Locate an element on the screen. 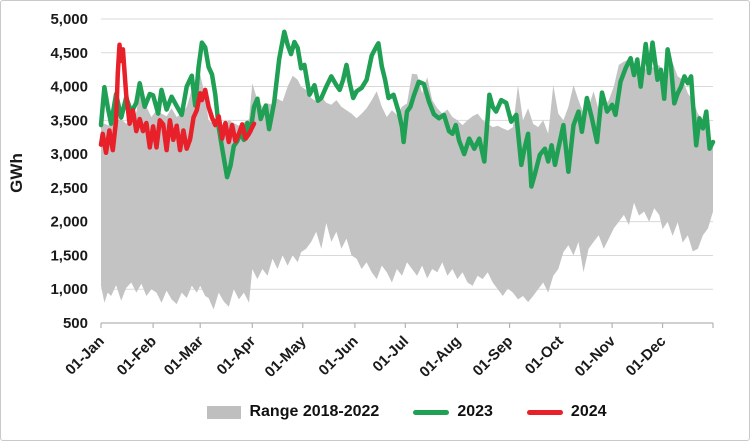 Image resolution: width=750 pixels, height=441 pixels. x-tick-label: 01-Jul is located at coordinates (390, 354).